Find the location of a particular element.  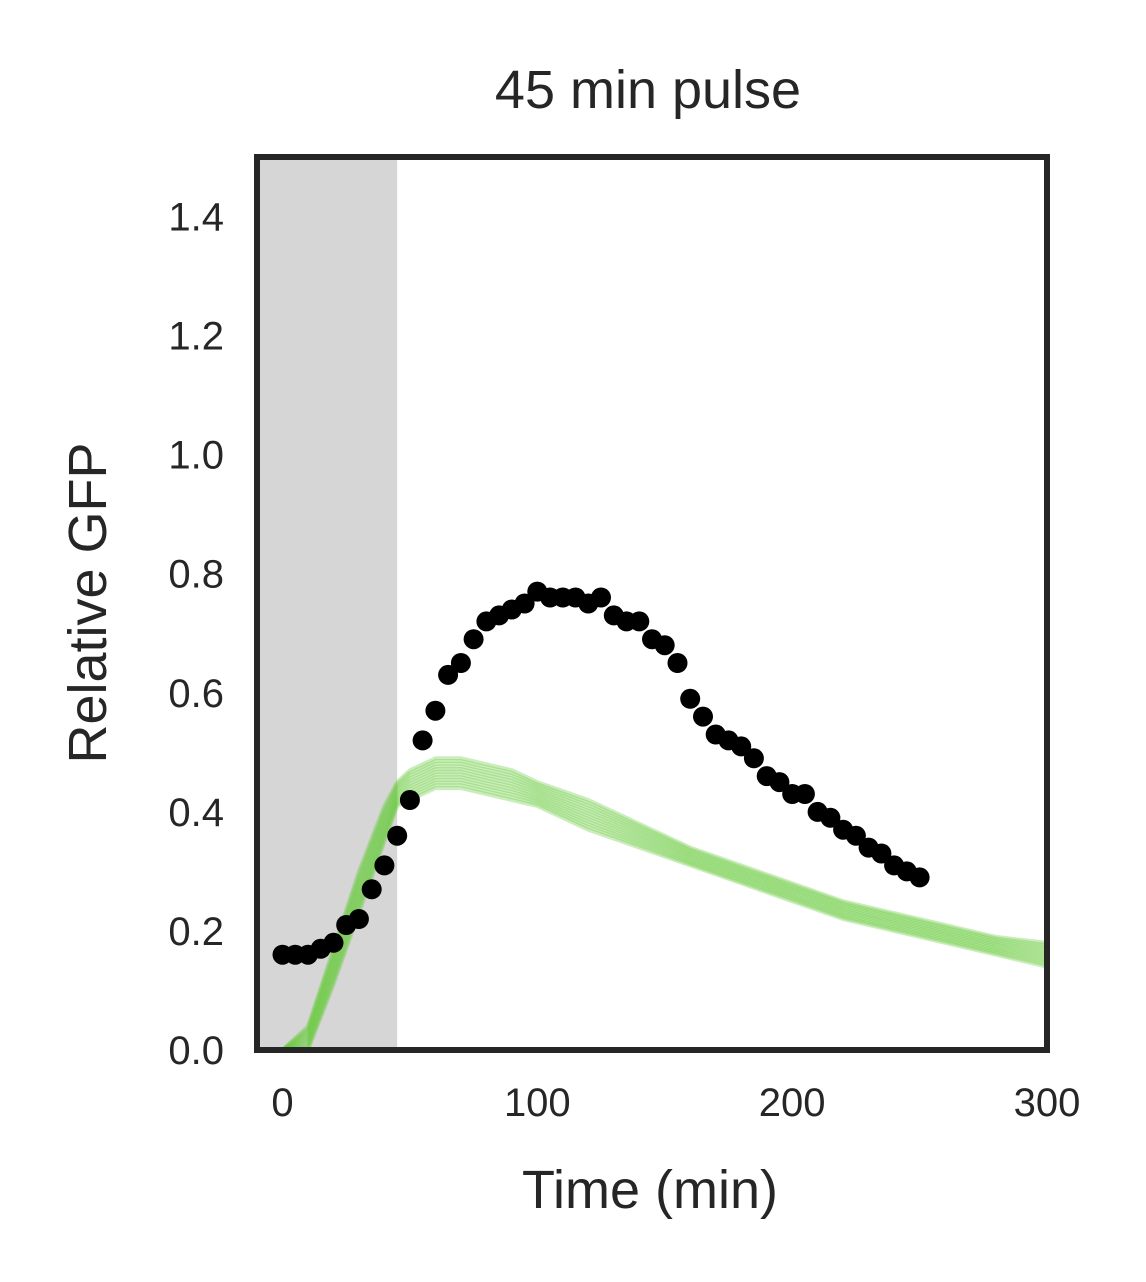

y-tick-label: 0.8 is located at coordinates (196, 575).